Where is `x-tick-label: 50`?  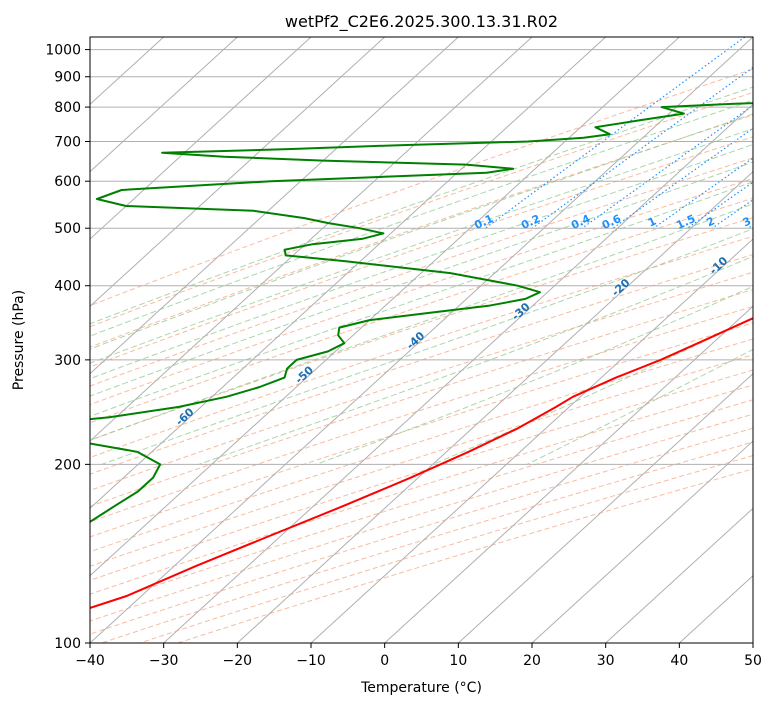
x-tick-label: 50 is located at coordinates (753, 661).